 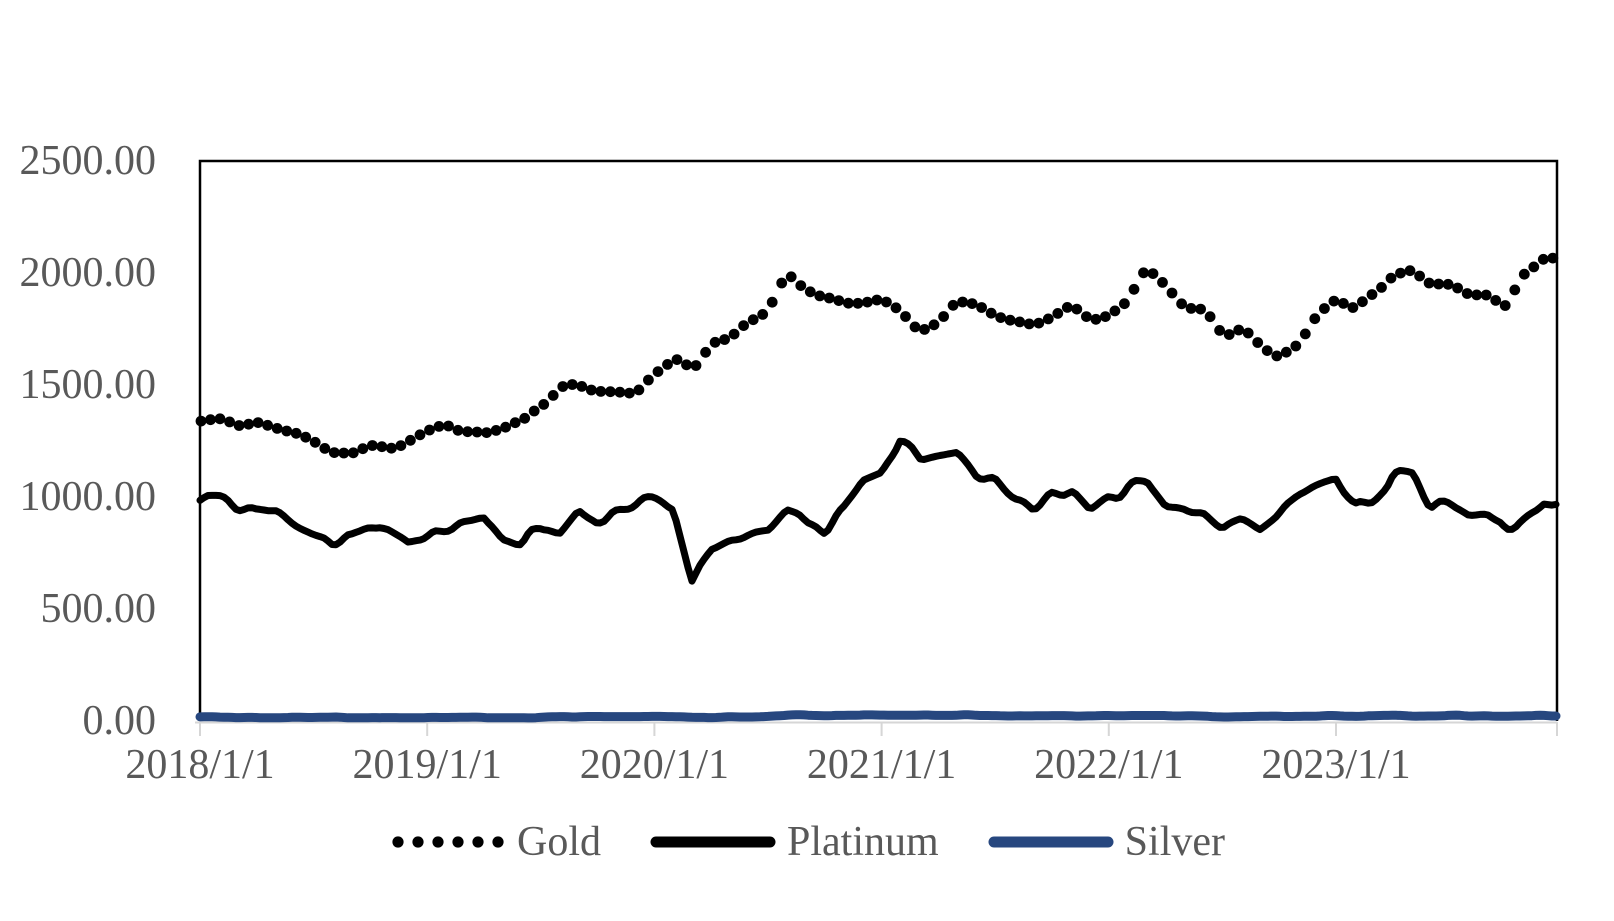 I want to click on x-axis-tick-label: 2023/1/1, so click(x=1336, y=765).